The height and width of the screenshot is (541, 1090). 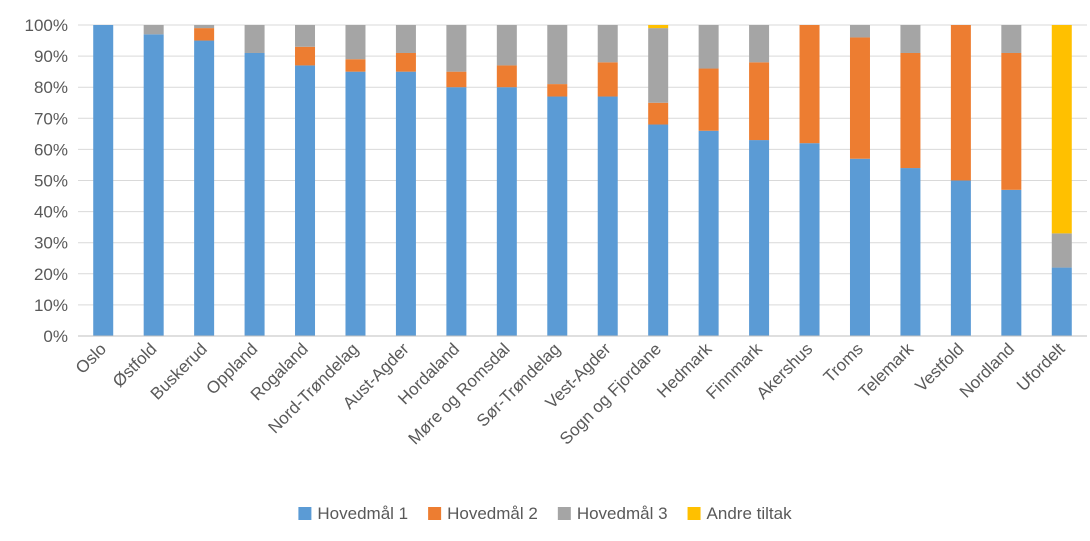 I want to click on x-tick-label: Nordland, so click(x=987, y=370).